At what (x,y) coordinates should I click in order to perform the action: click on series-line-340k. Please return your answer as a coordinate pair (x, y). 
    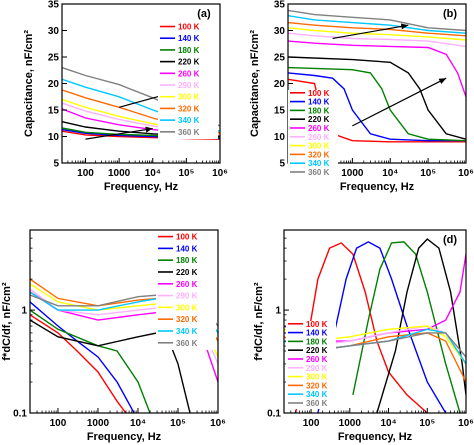
    Looking at the image, I should click on (377, 24).